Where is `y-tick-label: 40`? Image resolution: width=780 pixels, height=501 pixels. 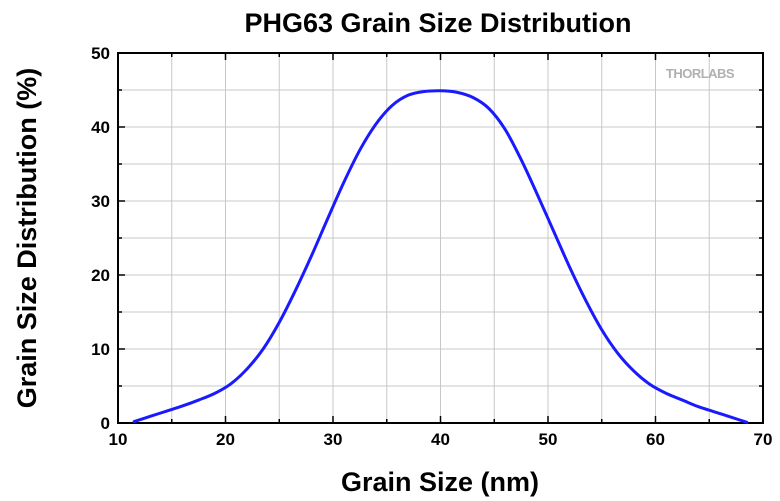 y-tick-label: 40 is located at coordinates (100, 127).